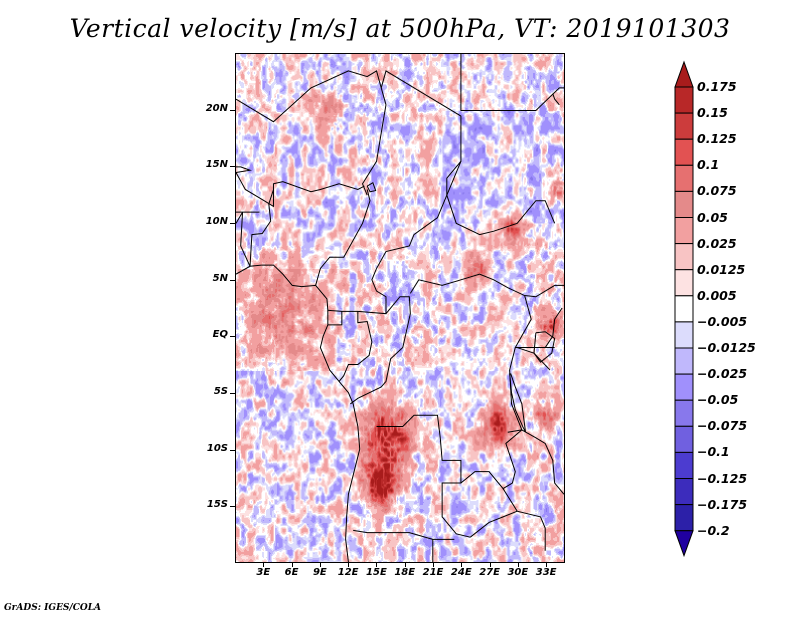  Describe the element at coordinates (220, 335) in the screenshot. I see `lat-tick-label: EQ` at that location.